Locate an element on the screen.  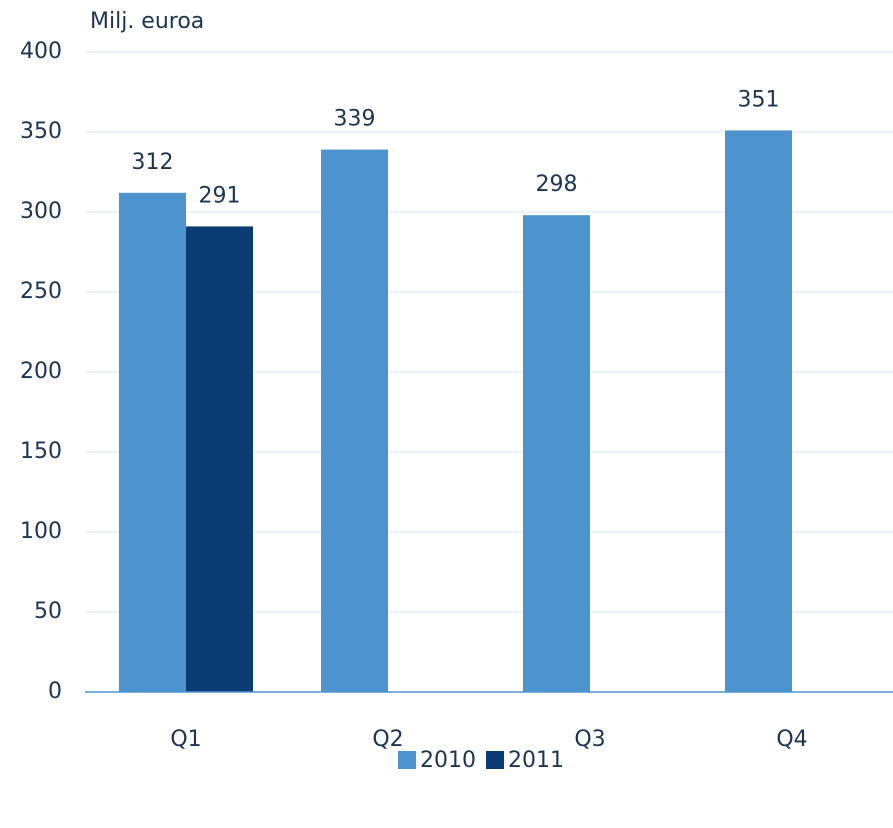
y-tick-label: 50 is located at coordinates (48, 611).